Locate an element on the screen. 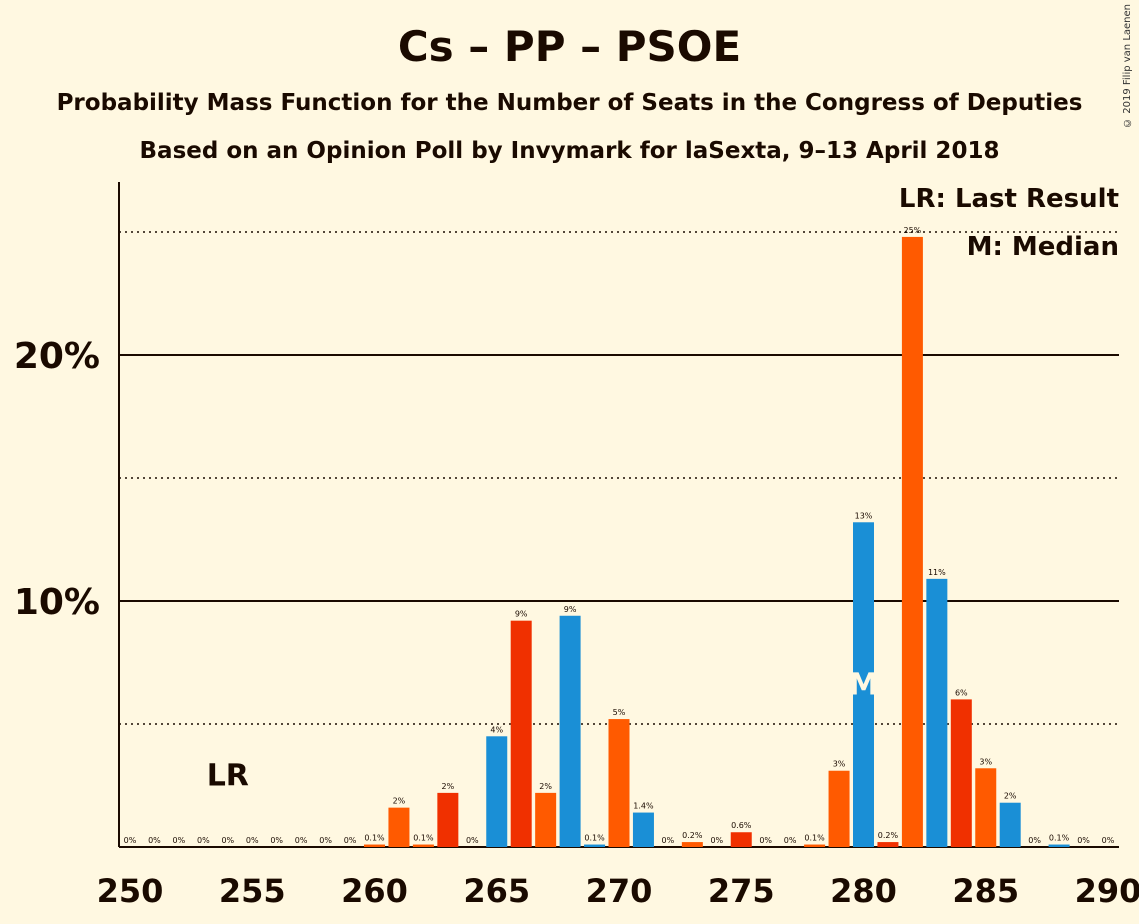 This screenshot has height=924, width=1139. x-tick-label: 290 is located at coordinates (1107, 891).